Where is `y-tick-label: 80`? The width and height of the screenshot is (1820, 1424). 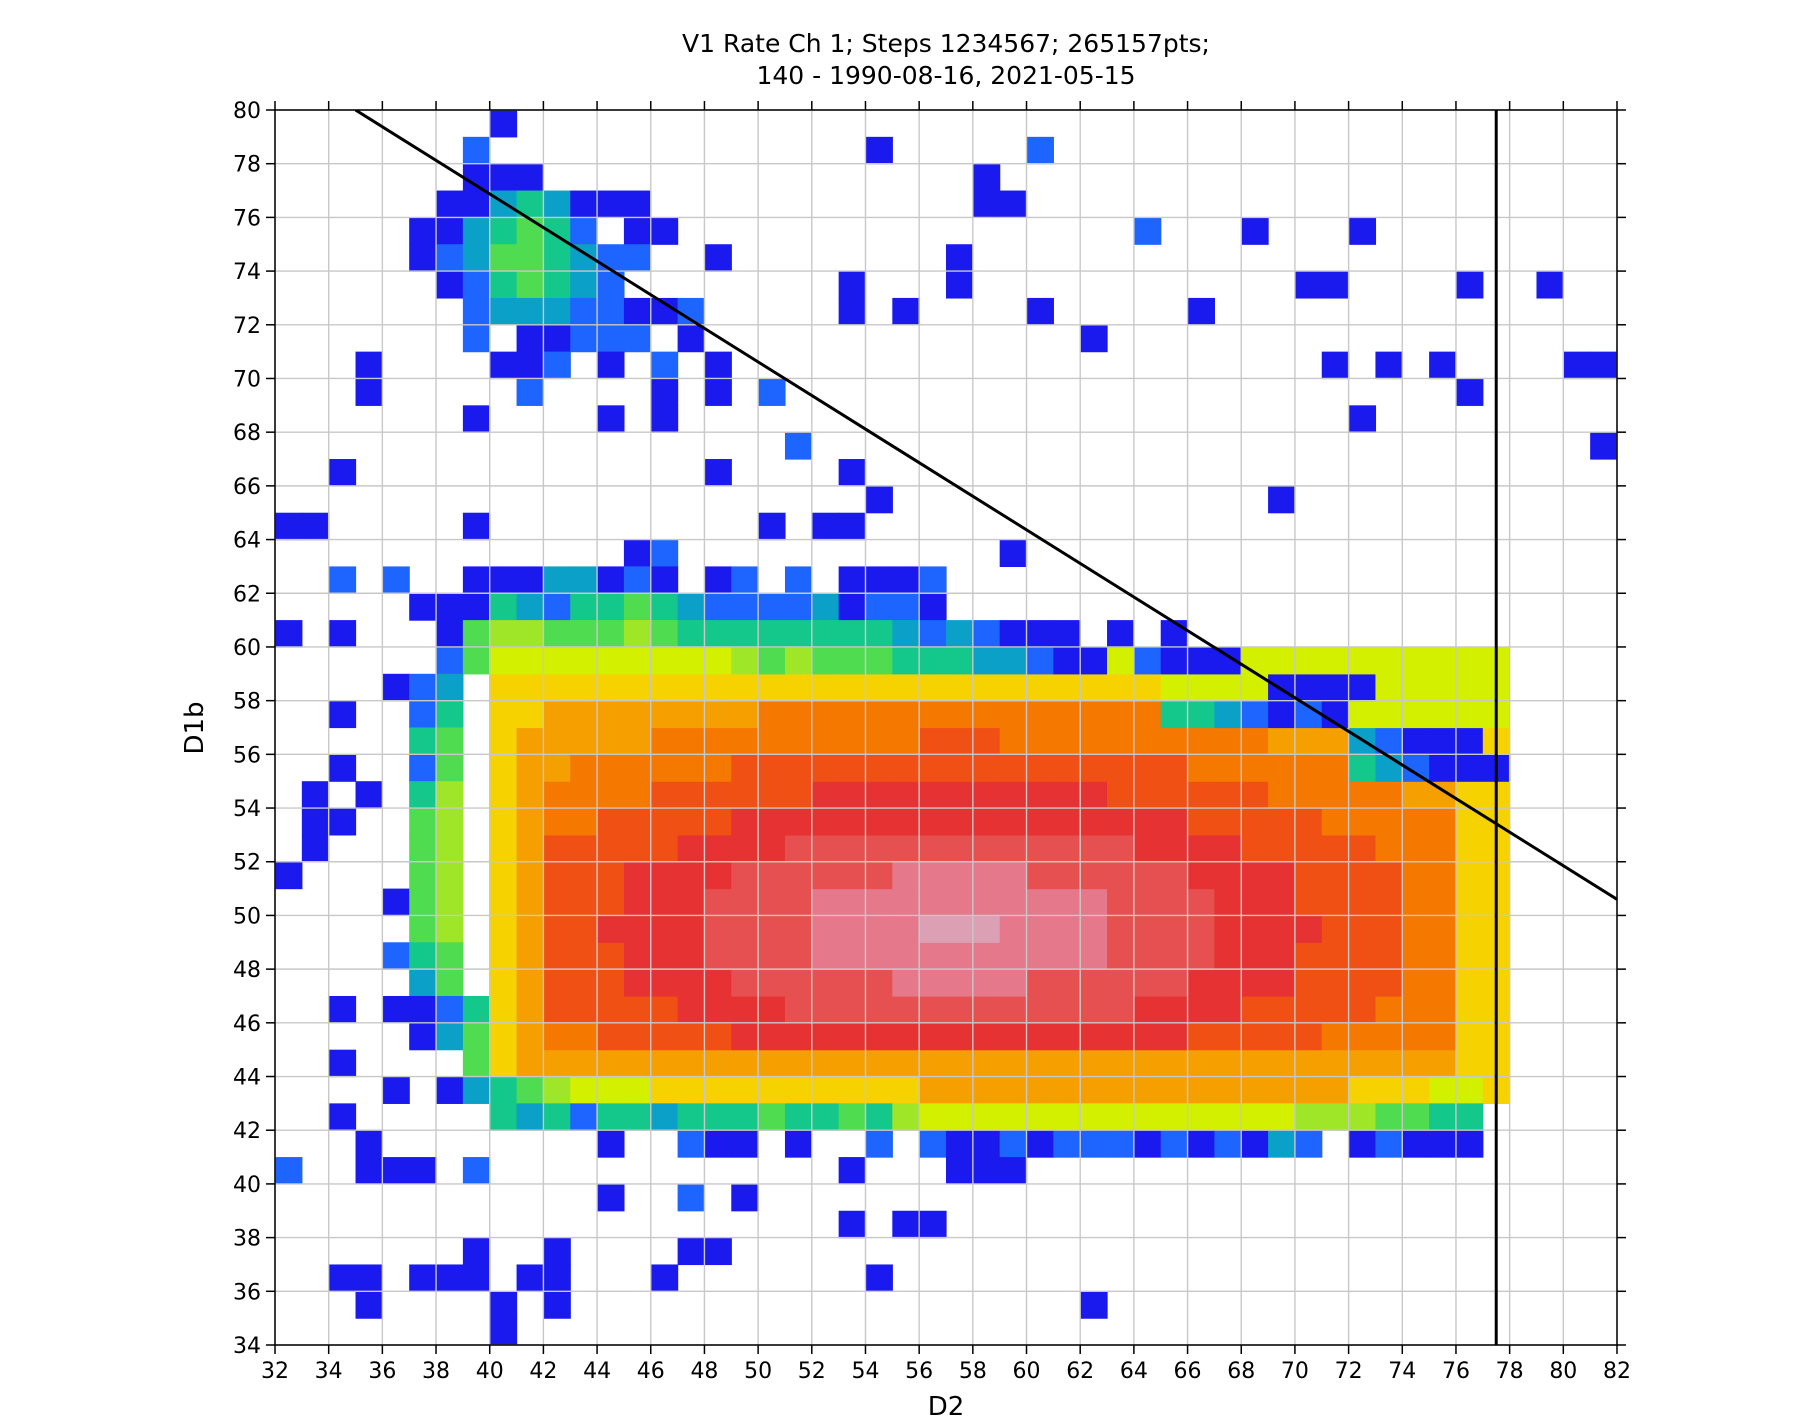 y-tick-label: 80 is located at coordinates (247, 111).